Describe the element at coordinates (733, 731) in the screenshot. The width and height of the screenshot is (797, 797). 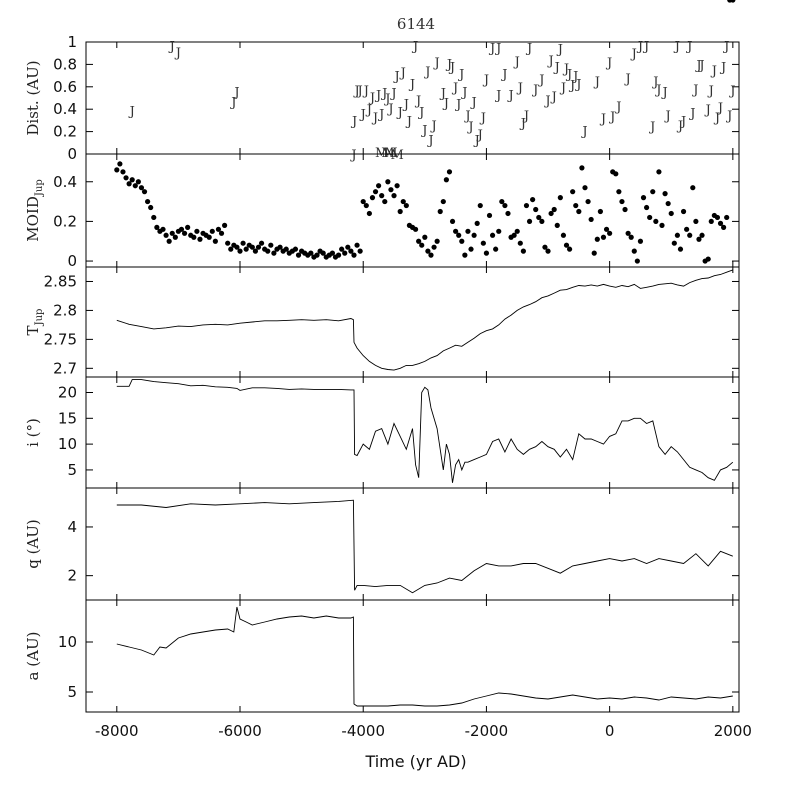
I see `x-tick-label: 2000` at that location.